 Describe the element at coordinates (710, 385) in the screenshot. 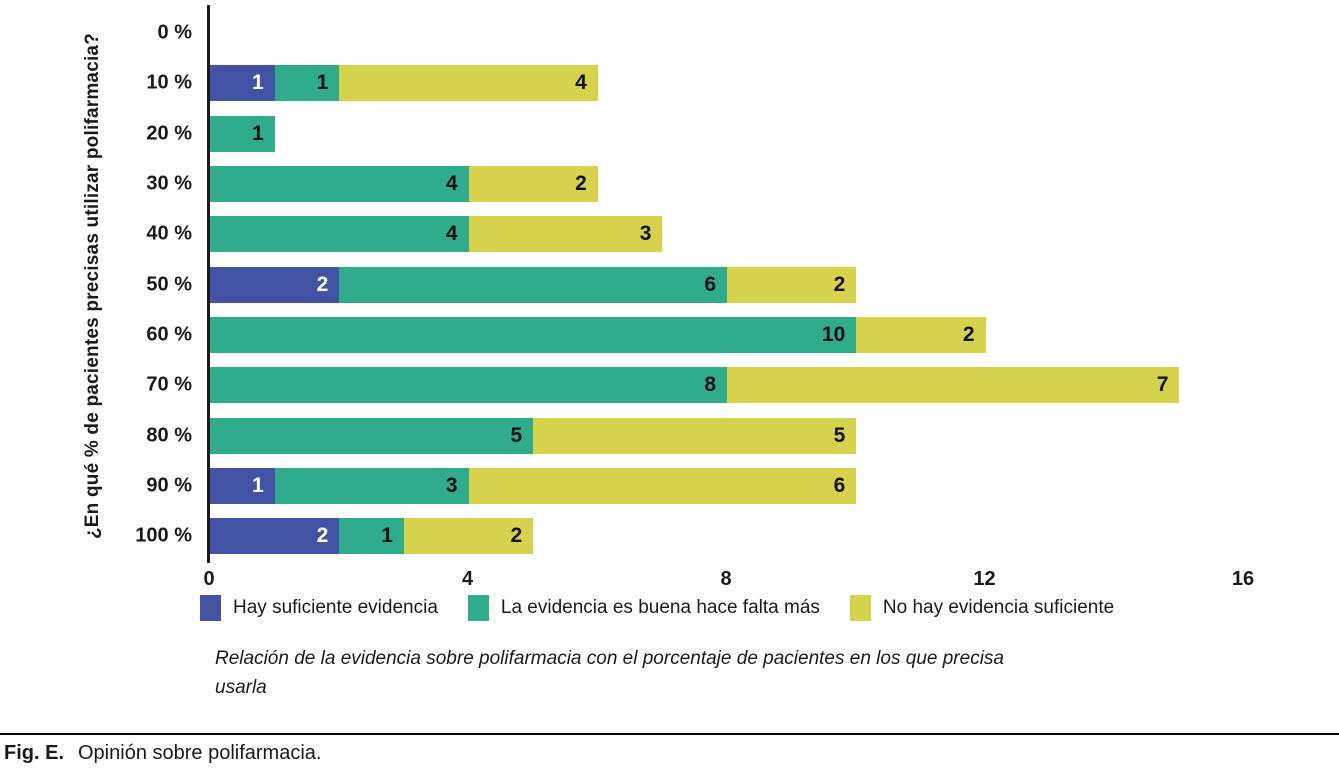

I see `bar-value-label: 8` at that location.